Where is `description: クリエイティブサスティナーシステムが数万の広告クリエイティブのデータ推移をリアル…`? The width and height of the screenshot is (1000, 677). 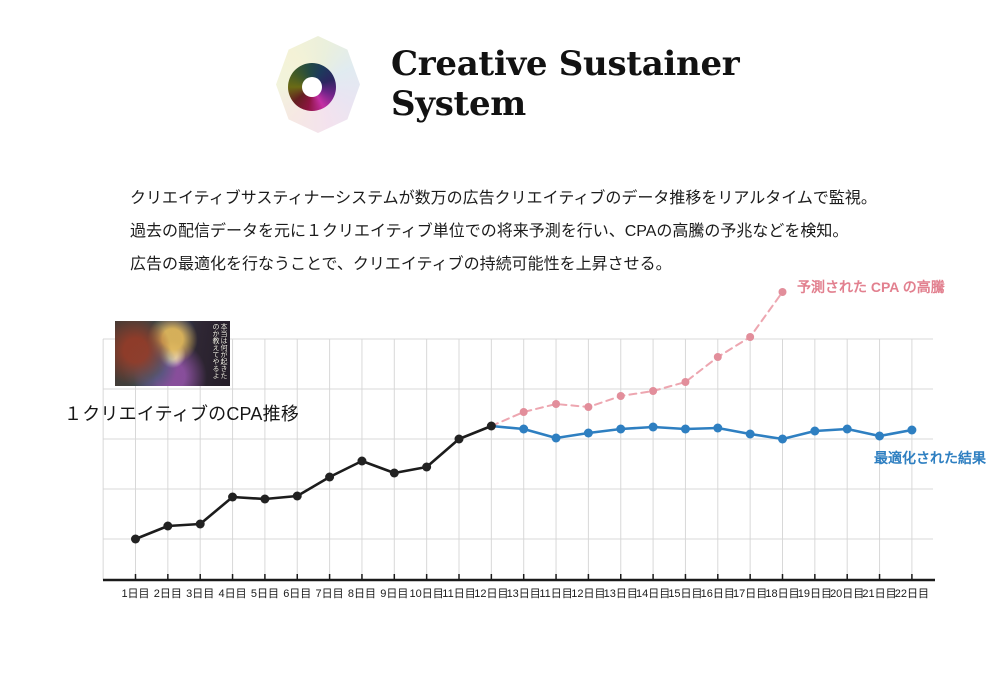 description: クリエイティブサスティナーシステムが数万の広告クリエイティブのデータ推移をリアル… is located at coordinates (530, 231).